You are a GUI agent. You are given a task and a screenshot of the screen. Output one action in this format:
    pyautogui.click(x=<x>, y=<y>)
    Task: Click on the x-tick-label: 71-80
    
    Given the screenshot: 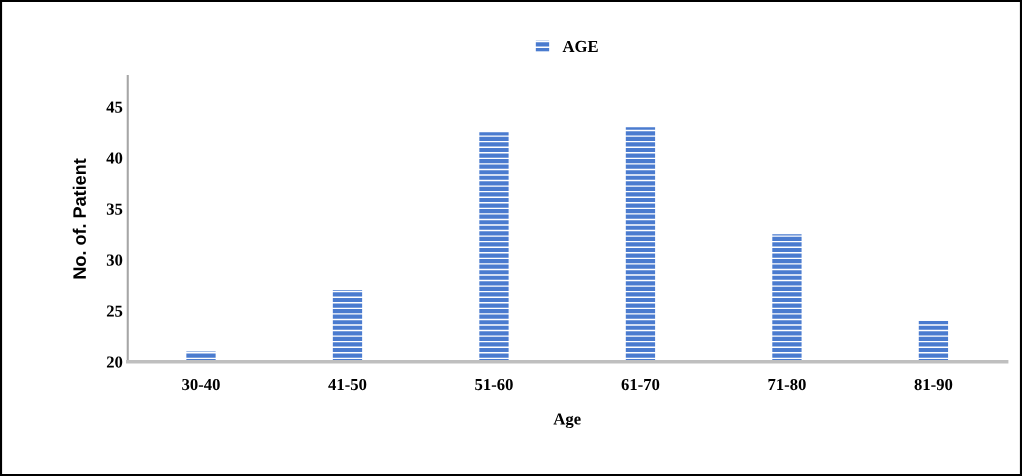 What is the action you would take?
    pyautogui.click(x=787, y=384)
    